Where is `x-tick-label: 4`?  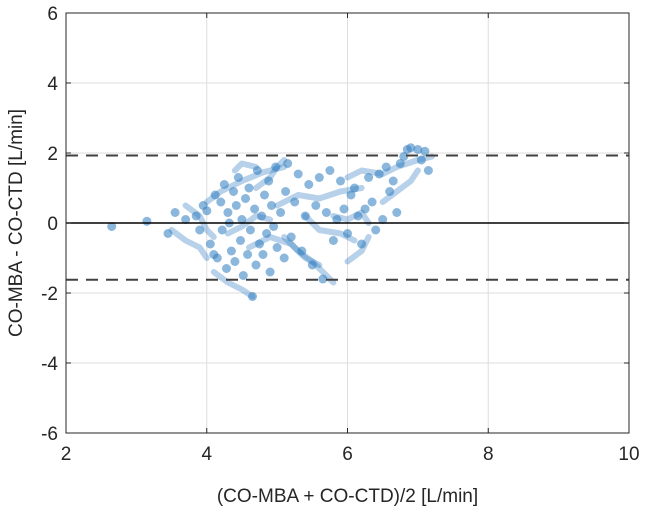
x-tick-label: 4 is located at coordinates (206, 454).